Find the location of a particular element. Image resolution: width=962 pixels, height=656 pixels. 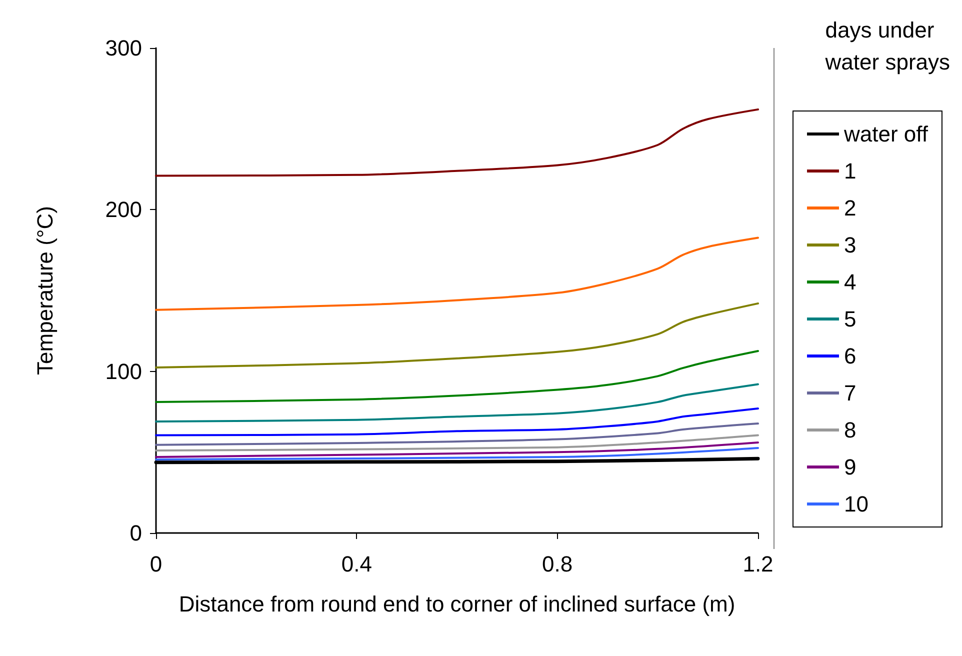

legend-label: 8 is located at coordinates (850, 430).